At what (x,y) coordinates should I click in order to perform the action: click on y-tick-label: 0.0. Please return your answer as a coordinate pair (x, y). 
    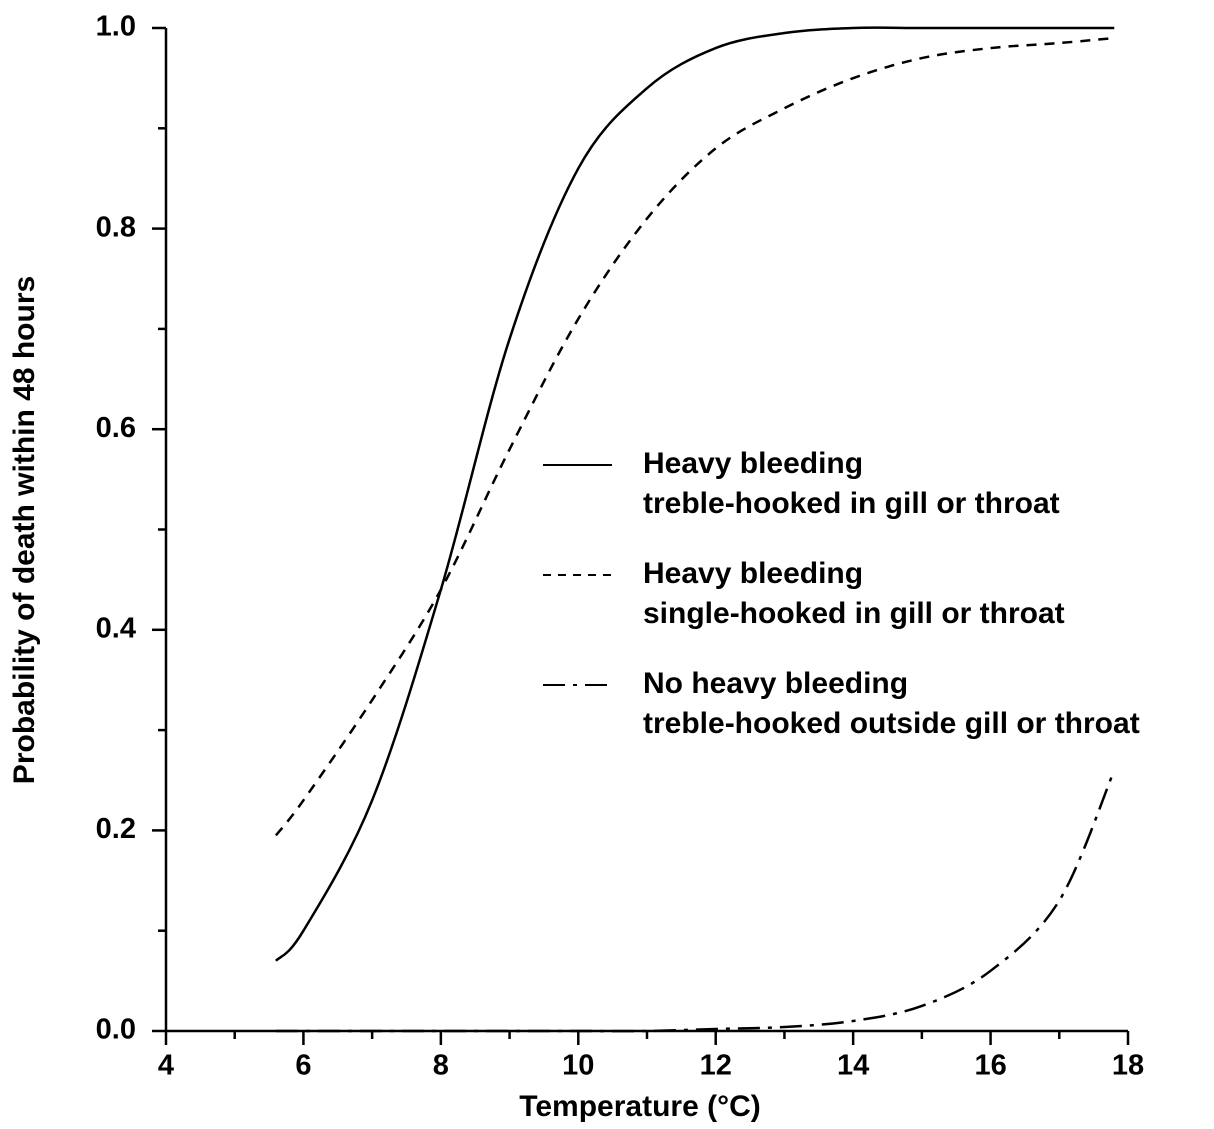
    Looking at the image, I should click on (116, 1030).